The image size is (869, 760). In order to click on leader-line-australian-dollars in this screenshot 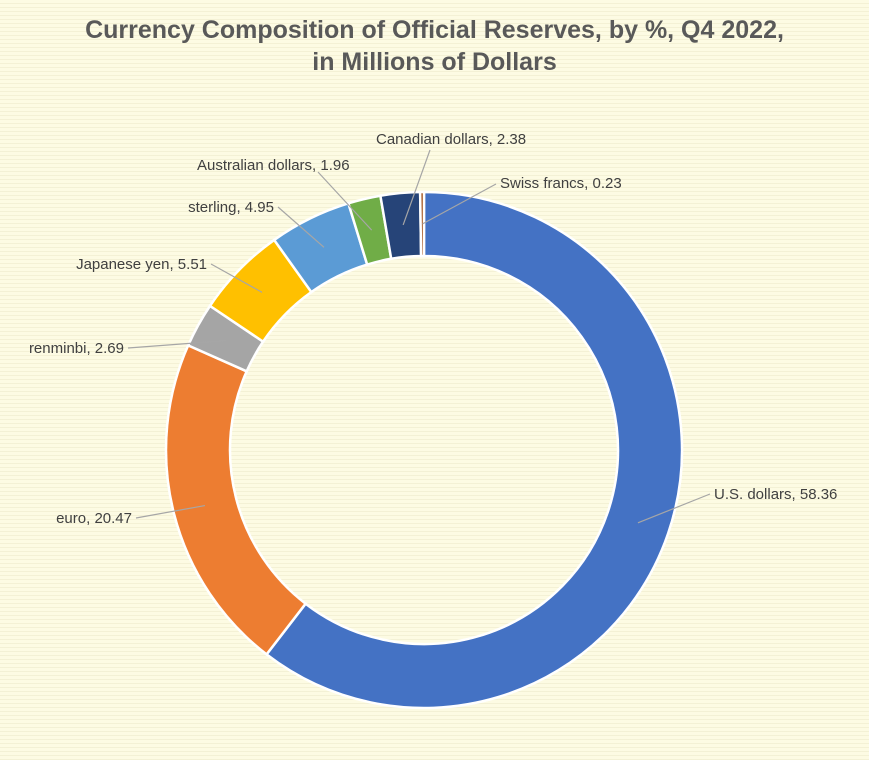, I will do `click(345, 201)`.